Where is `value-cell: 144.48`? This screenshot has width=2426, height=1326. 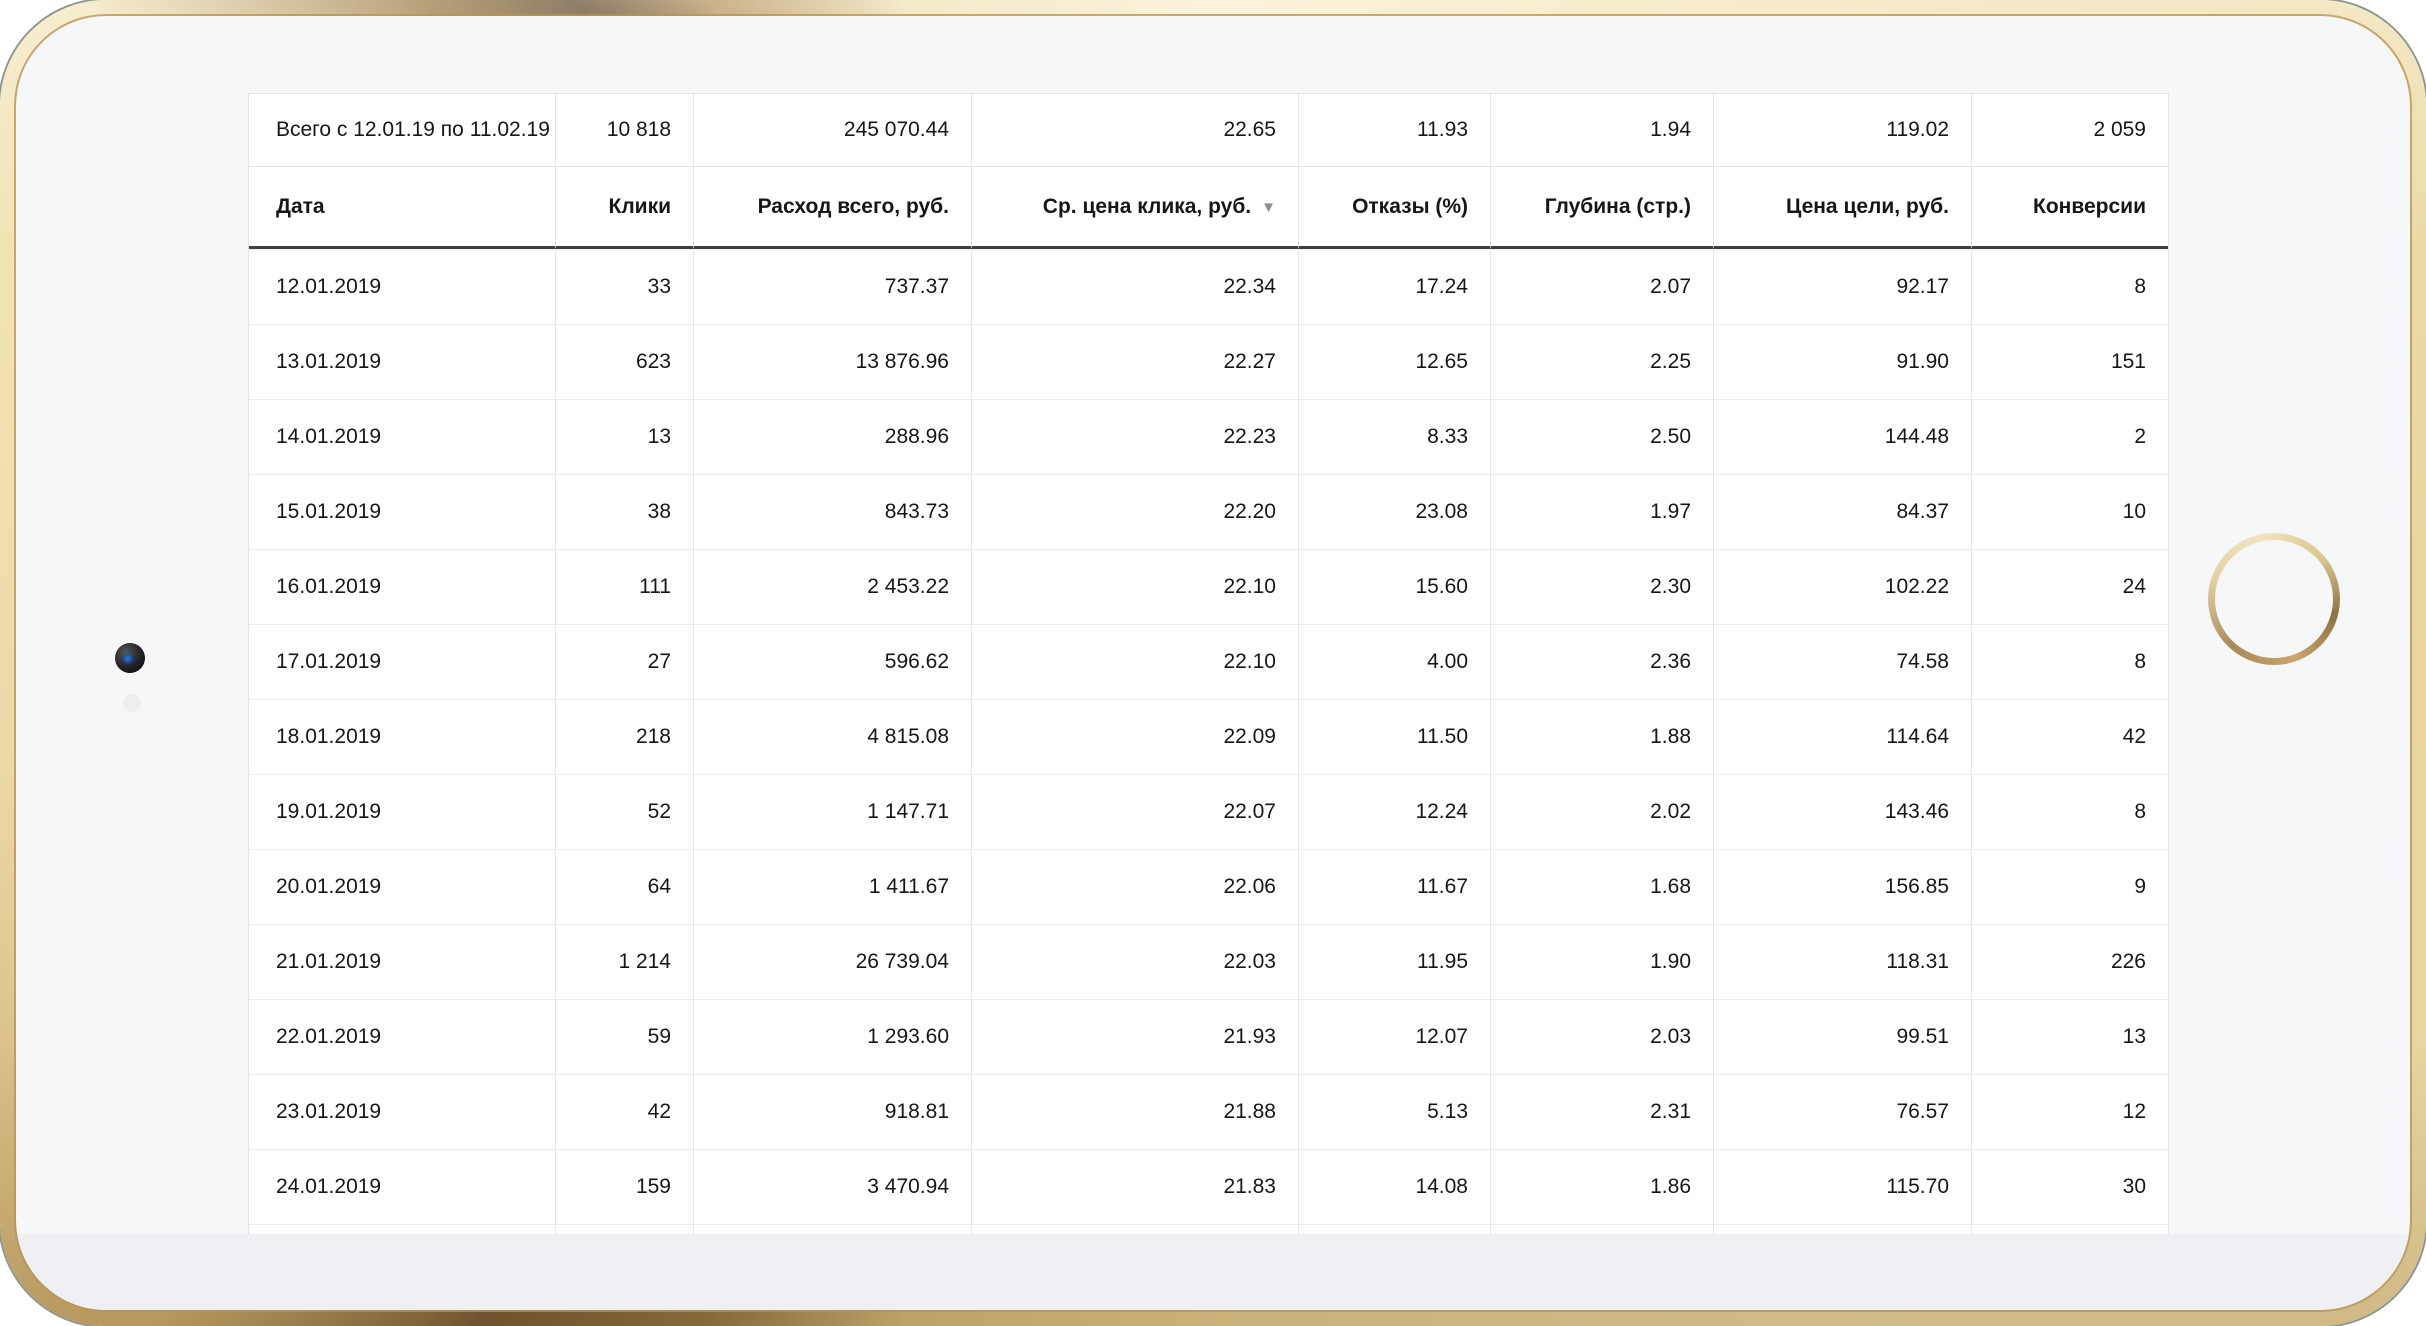 value-cell: 144.48 is located at coordinates (1842, 436).